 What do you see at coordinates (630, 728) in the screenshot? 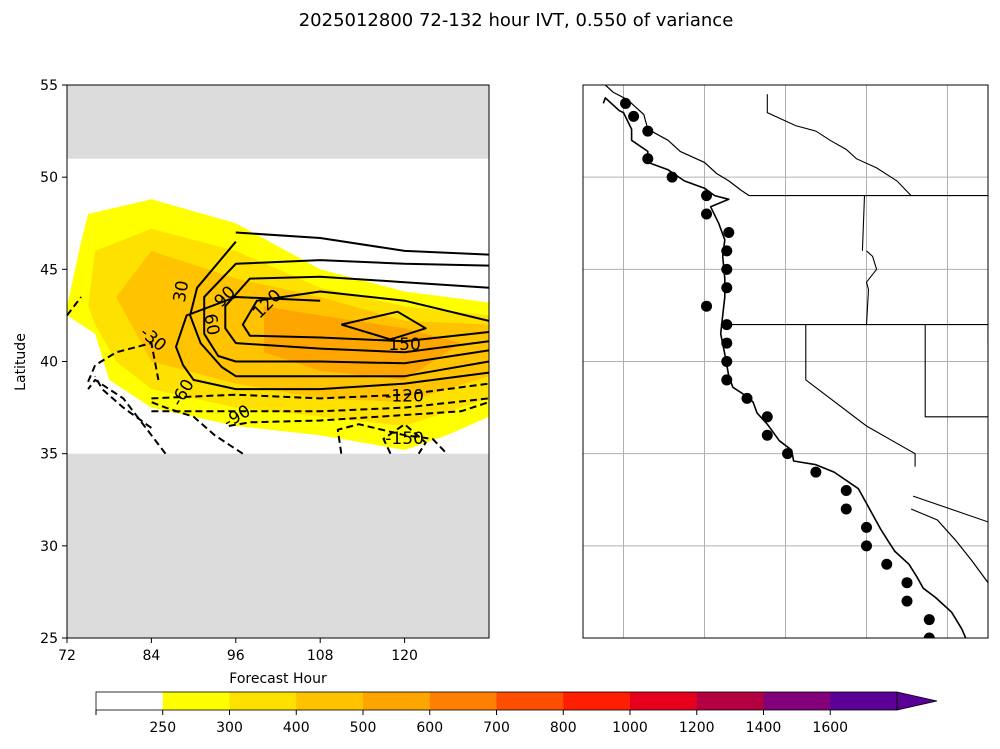
I see `colorbar-tick-label-1000: 1000` at bounding box center [630, 728].